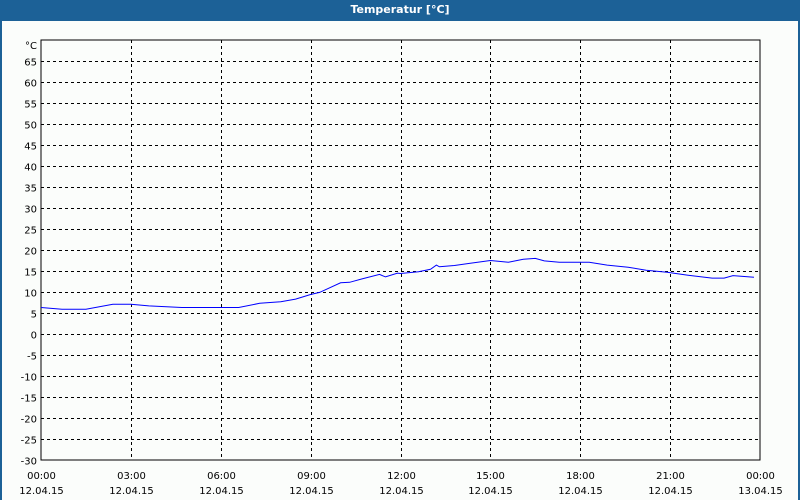  I want to click on x-tick-time: 15:00, so click(490, 476).